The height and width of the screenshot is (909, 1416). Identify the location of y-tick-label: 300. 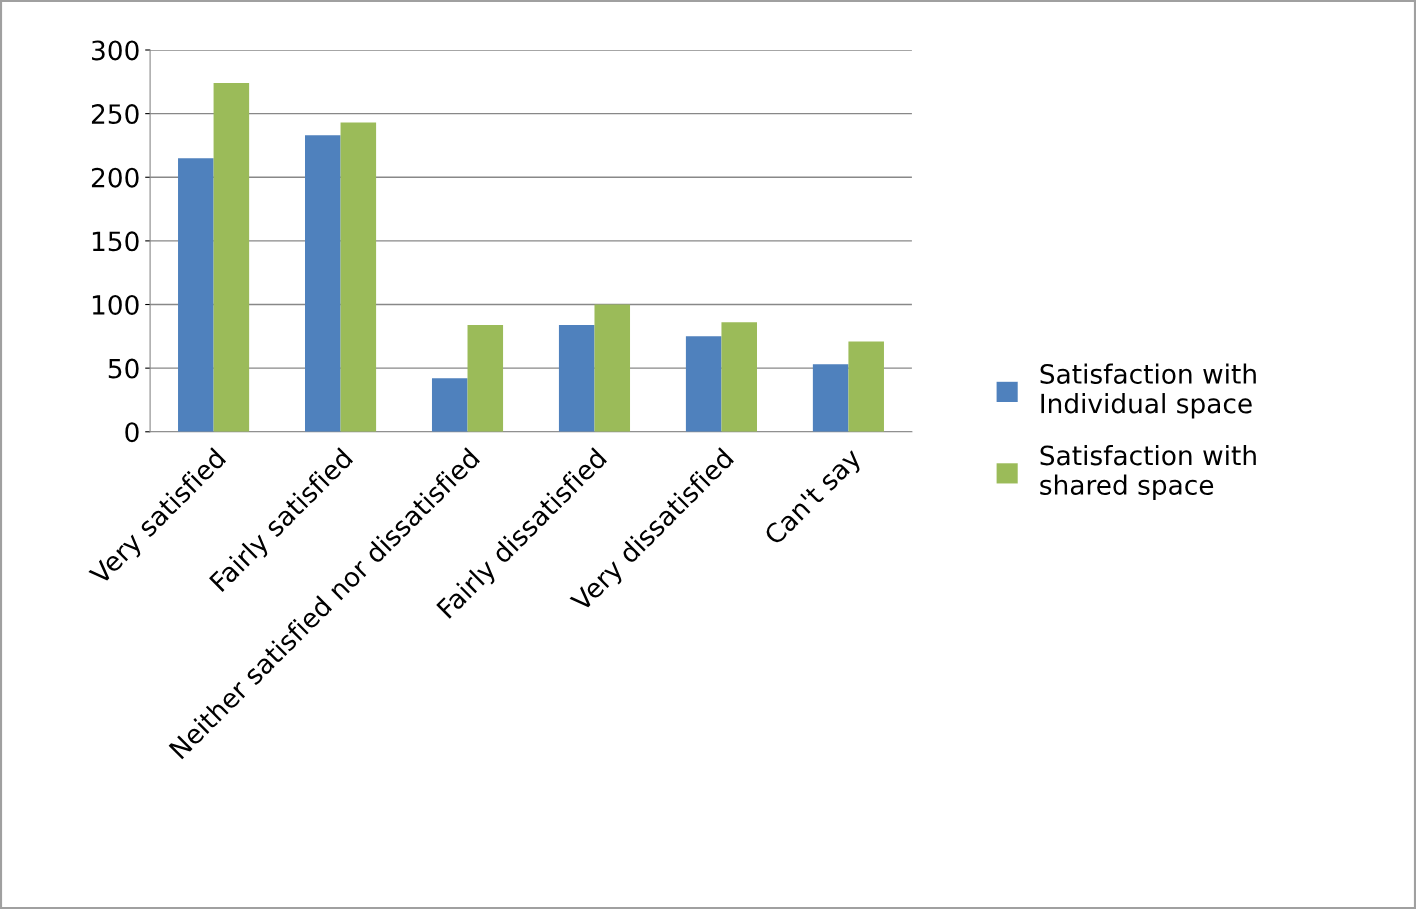
(115, 50).